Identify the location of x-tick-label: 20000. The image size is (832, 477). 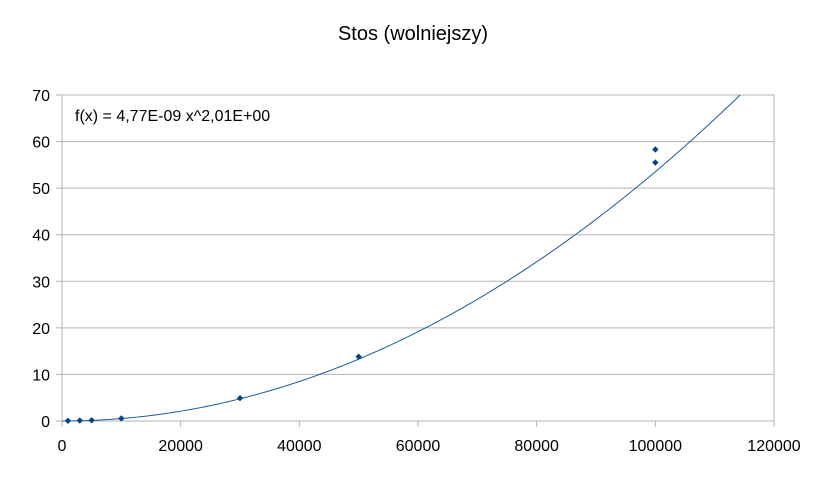
(180, 446).